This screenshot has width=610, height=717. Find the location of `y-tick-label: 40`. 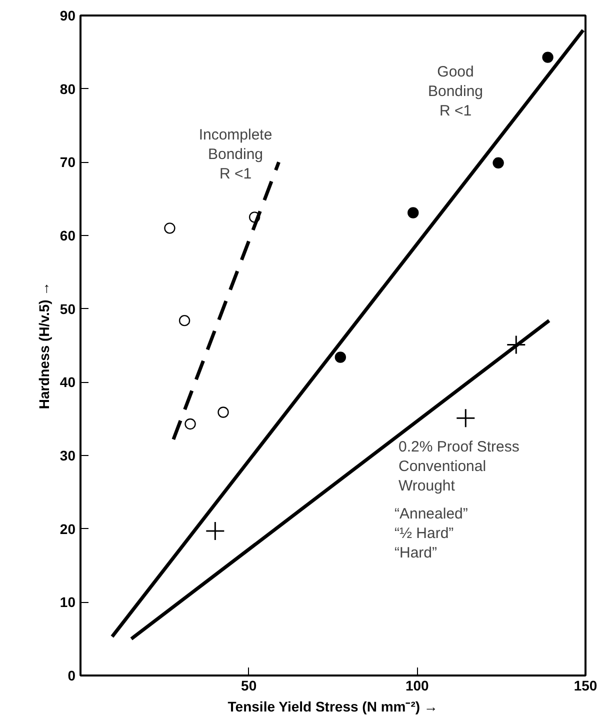

y-tick-label: 40 is located at coordinates (68, 382).